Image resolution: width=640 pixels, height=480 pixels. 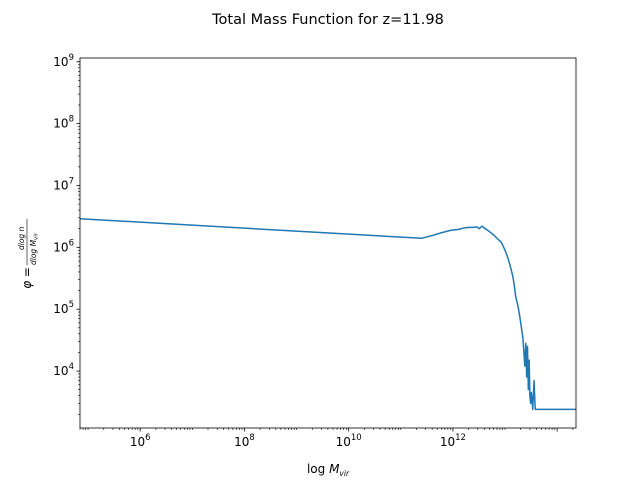 What do you see at coordinates (63, 184) in the screenshot?
I see `y-tick-label: 10⁷` at bounding box center [63, 184].